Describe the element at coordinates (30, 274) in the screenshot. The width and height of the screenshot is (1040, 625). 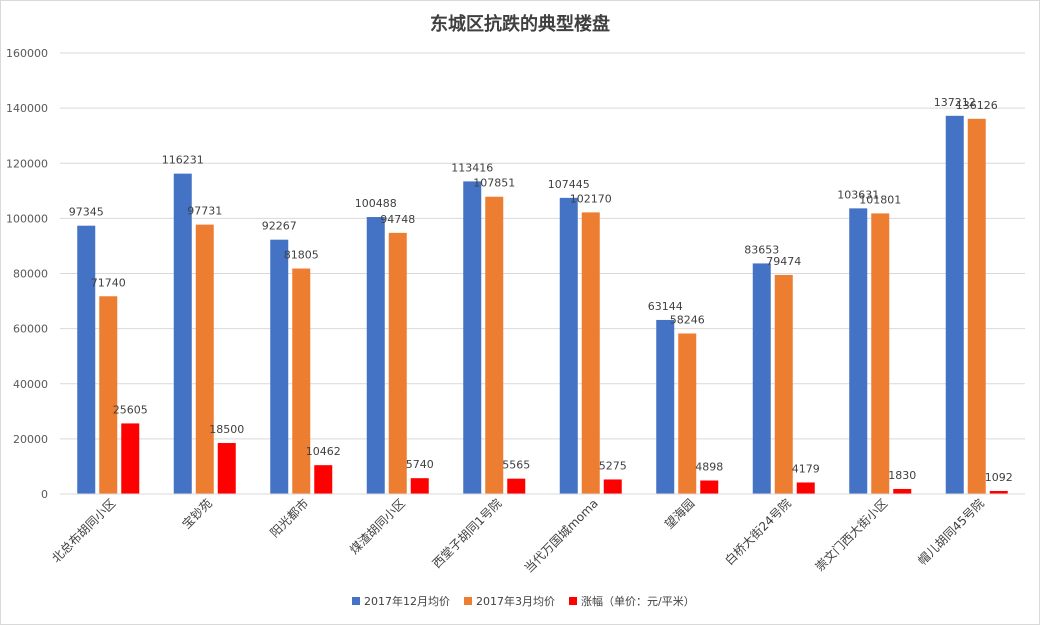
I see `y-tick-label: 80000` at that location.